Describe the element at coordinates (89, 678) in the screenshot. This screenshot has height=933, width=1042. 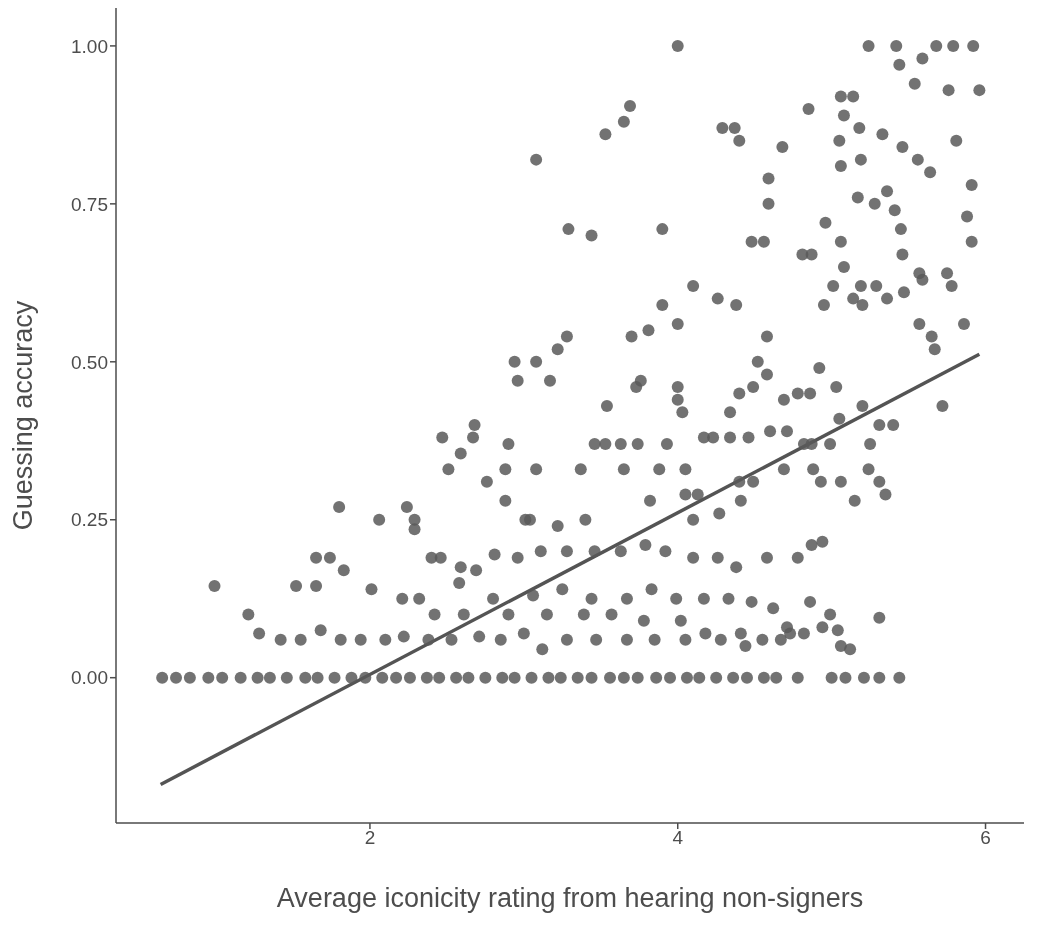
I see `y-tick-label: 0.00` at that location.